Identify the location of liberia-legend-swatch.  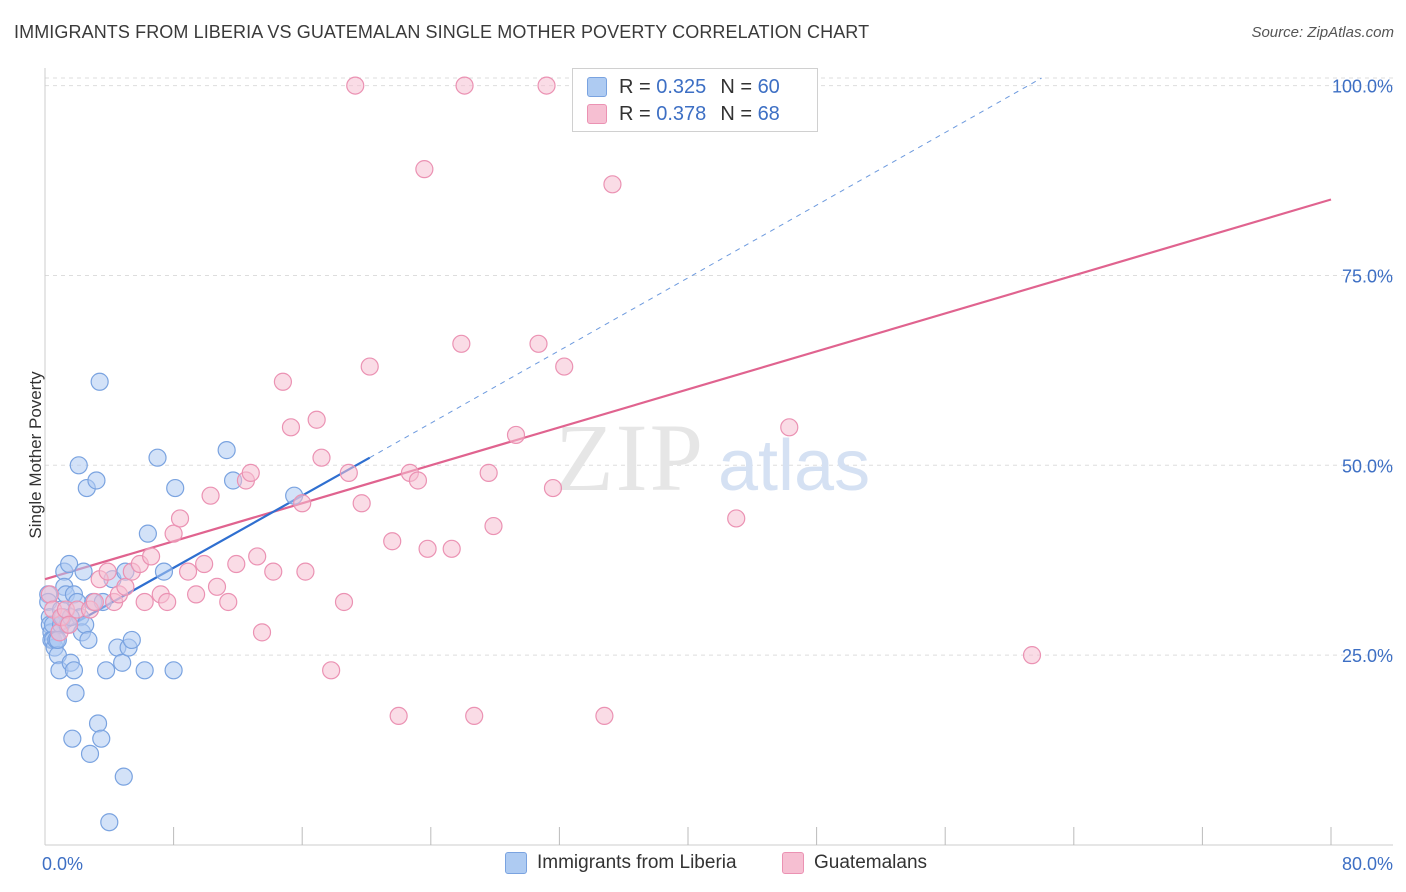
(516, 863).